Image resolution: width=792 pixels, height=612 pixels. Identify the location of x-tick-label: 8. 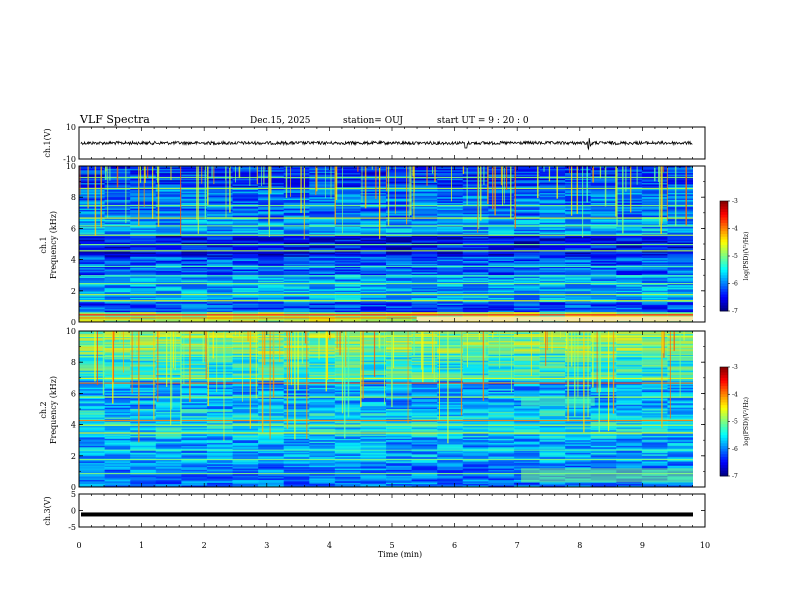
(579, 545).